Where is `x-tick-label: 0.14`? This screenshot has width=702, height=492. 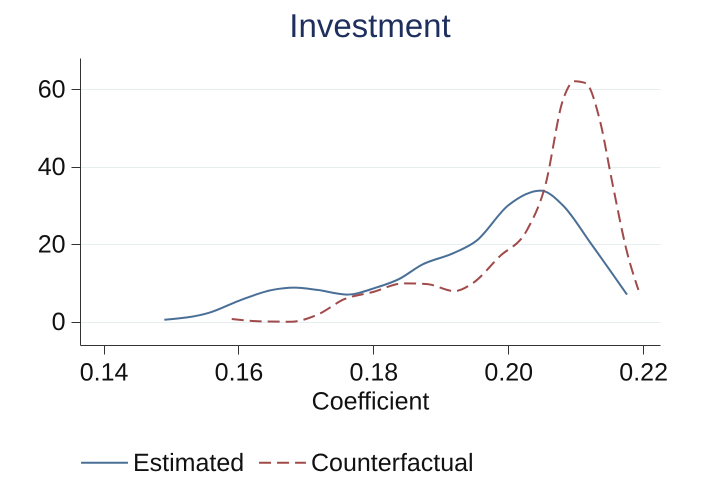 x-tick-label: 0.14 is located at coordinates (104, 372).